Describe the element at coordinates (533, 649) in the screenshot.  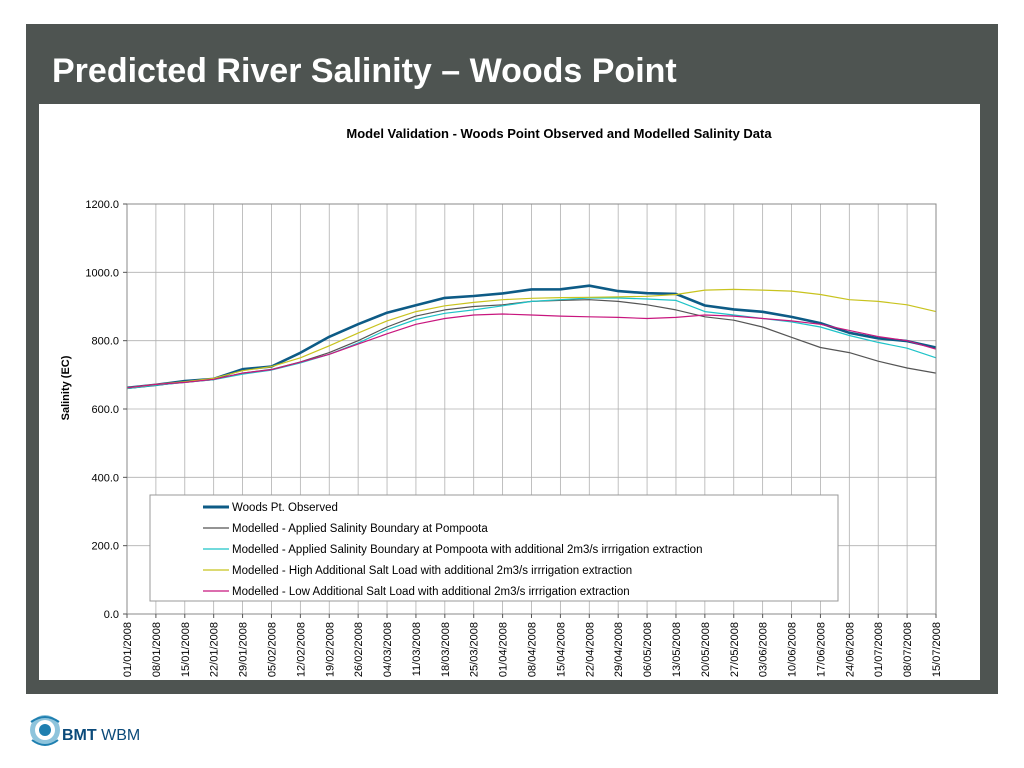
I see `x-tick-label: 08/04/2008` at that location.